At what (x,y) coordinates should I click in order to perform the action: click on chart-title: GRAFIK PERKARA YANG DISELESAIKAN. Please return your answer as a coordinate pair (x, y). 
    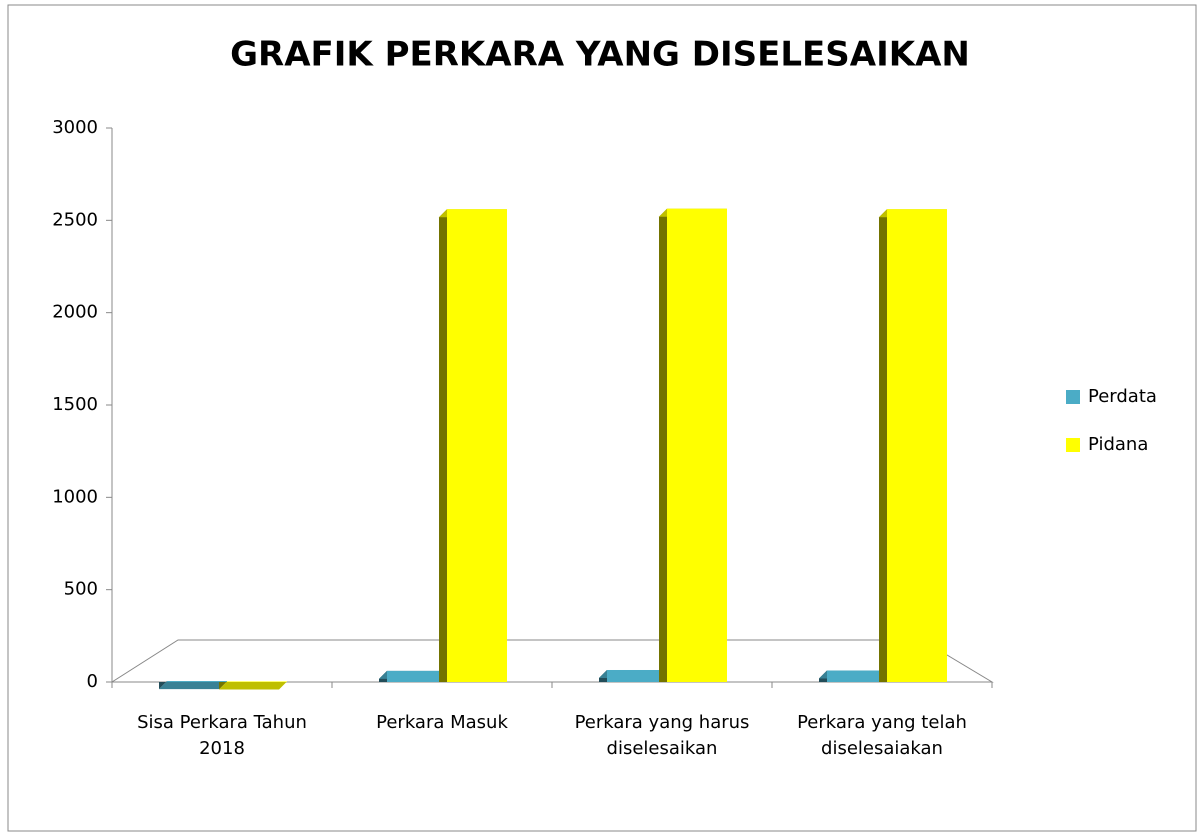
    Looking at the image, I should click on (600, 55).